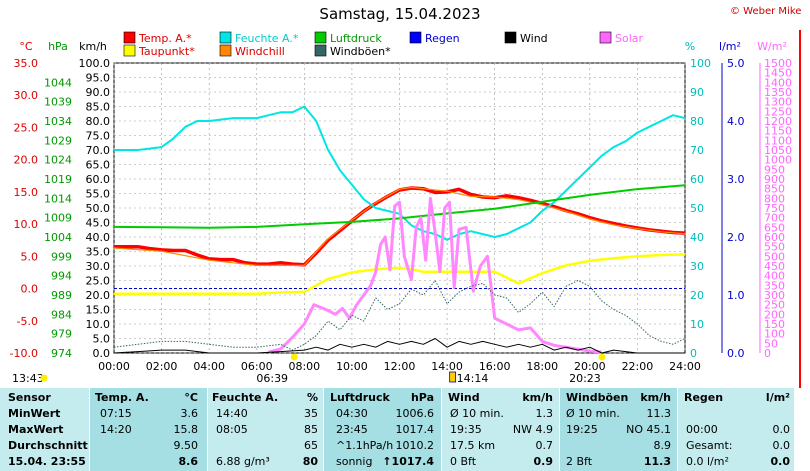 The image size is (810, 471). Describe the element at coordinates (774, 334) in the screenshot. I see `solar-tick-label: 100` at that location.